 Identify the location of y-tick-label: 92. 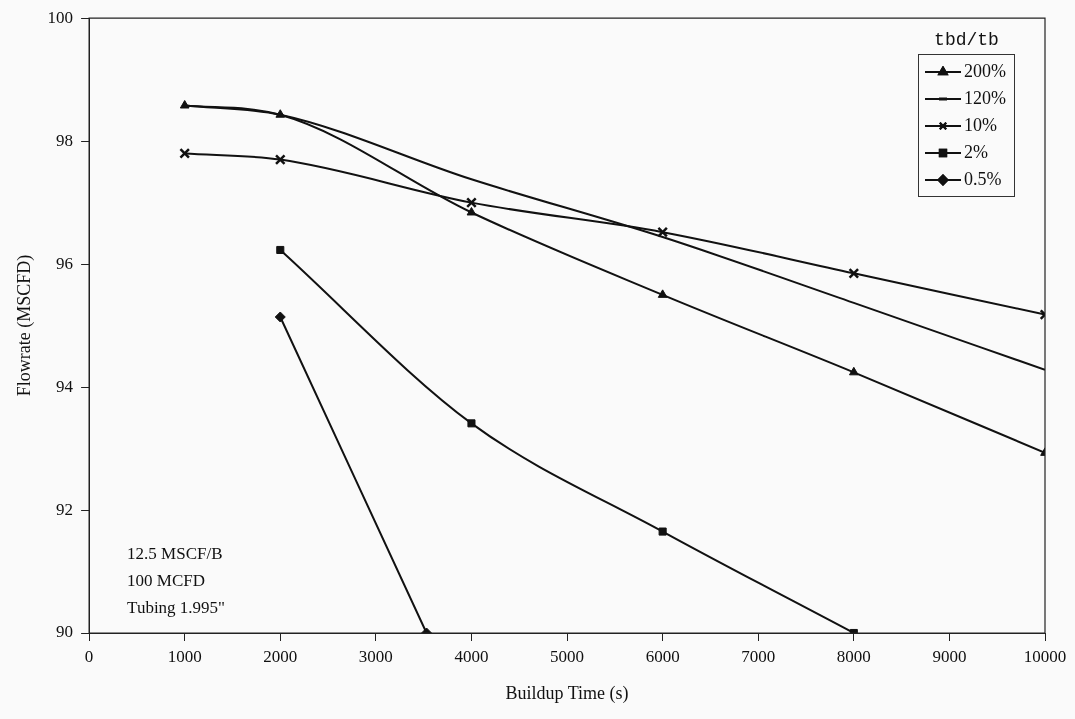
(65, 509).